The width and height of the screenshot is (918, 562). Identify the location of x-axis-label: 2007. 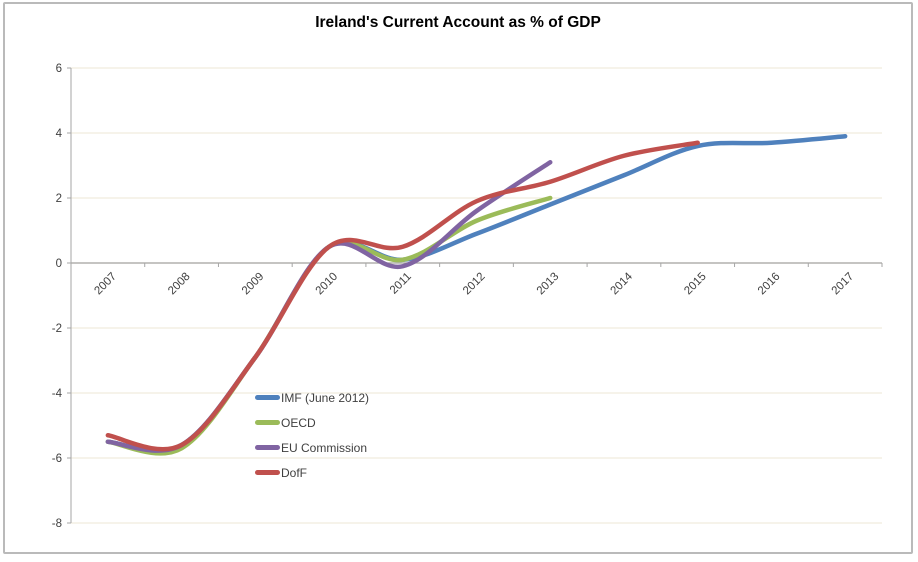
(105, 284).